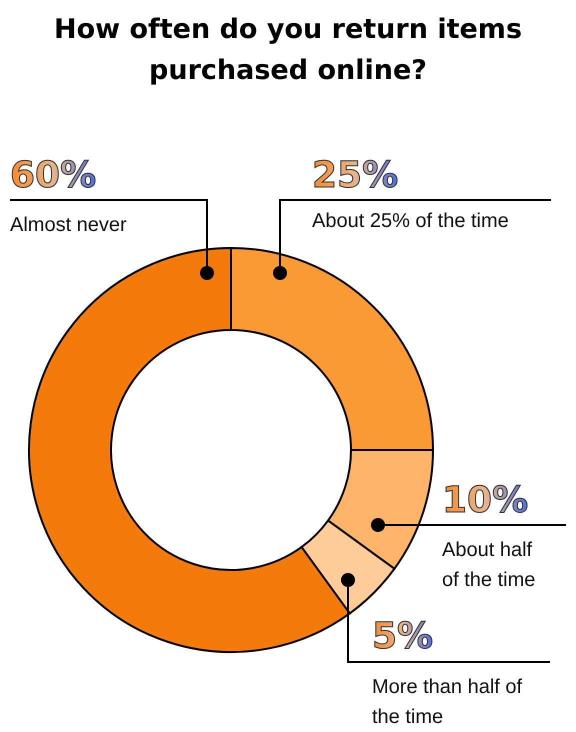 The image size is (576, 732). What do you see at coordinates (53, 175) in the screenshot?
I see `data-label: 60%` at bounding box center [53, 175].